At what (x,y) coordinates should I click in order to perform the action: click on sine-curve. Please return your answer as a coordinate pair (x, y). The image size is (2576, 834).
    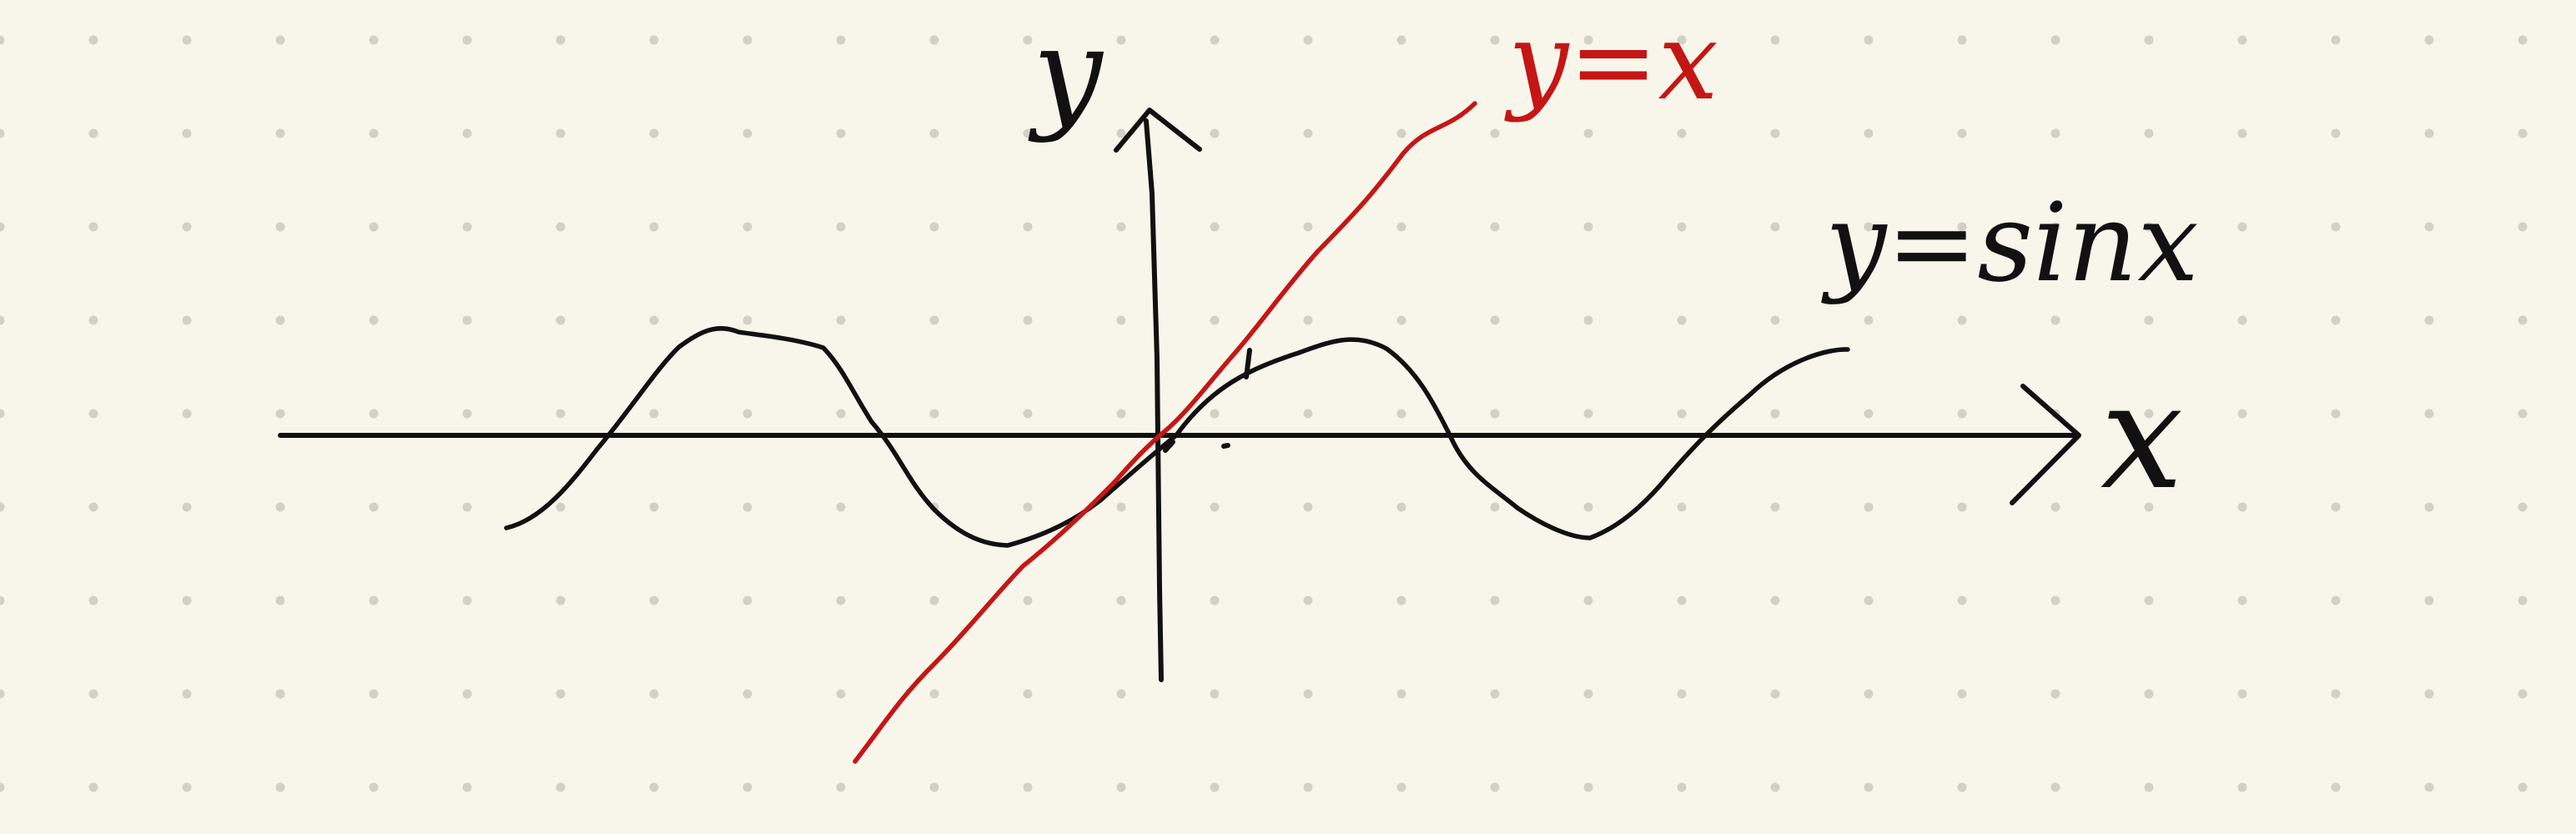
    Looking at the image, I should click on (1177, 437).